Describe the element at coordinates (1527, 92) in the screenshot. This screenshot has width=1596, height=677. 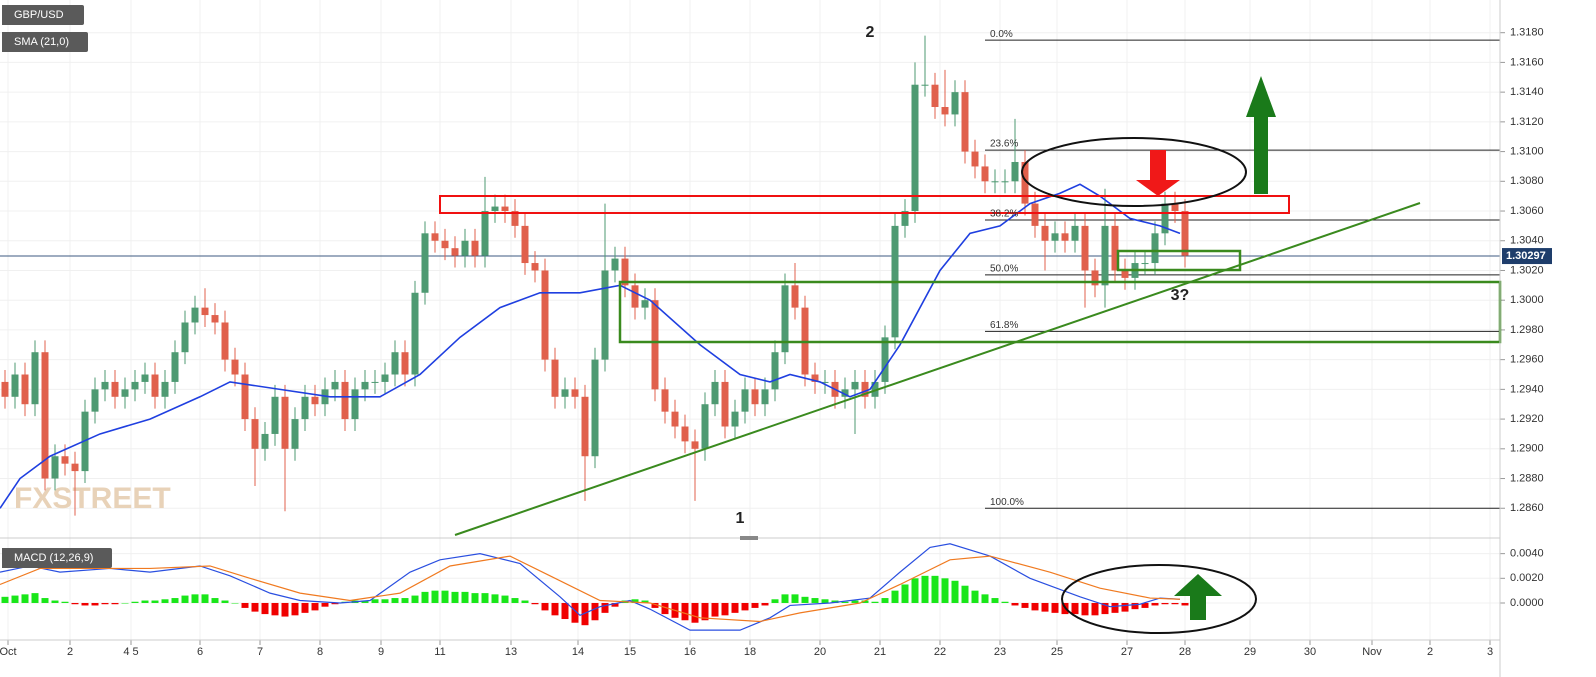
I see `y-tick-label: 1.3140` at that location.